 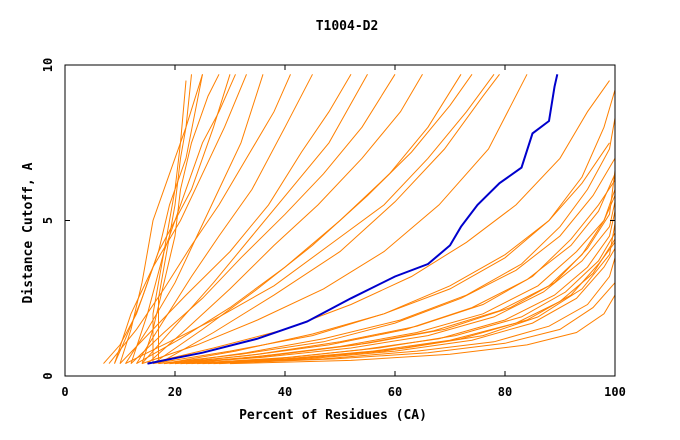 I want to click on x-tick-label-60: 60, so click(x=395, y=392).